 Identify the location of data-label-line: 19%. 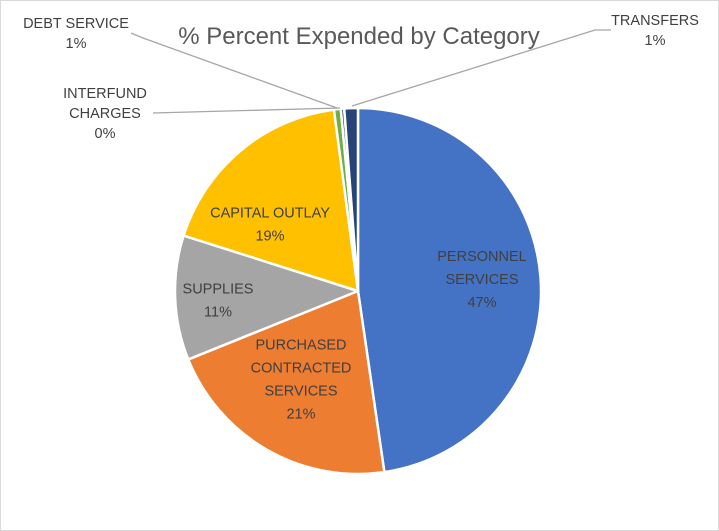
(269, 237).